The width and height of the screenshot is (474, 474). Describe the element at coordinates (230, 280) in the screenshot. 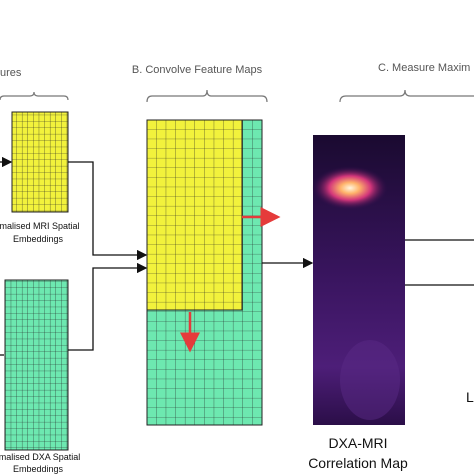

I see `red-arrows` at that location.